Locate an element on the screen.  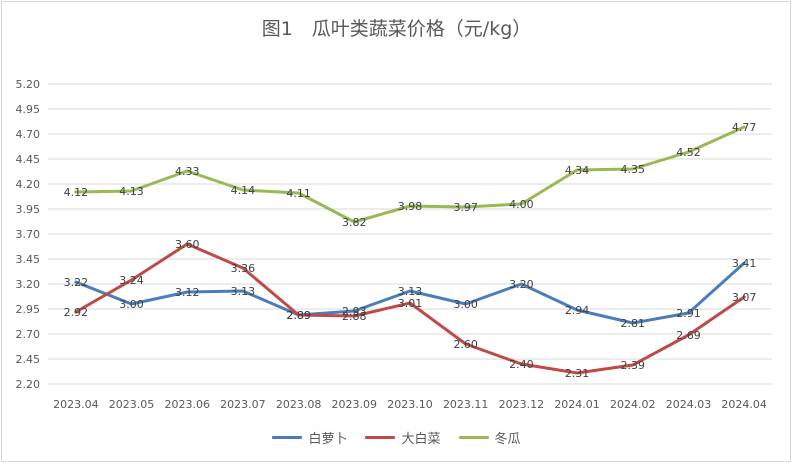
x-tick-label: 2023.04 is located at coordinates (76, 404).